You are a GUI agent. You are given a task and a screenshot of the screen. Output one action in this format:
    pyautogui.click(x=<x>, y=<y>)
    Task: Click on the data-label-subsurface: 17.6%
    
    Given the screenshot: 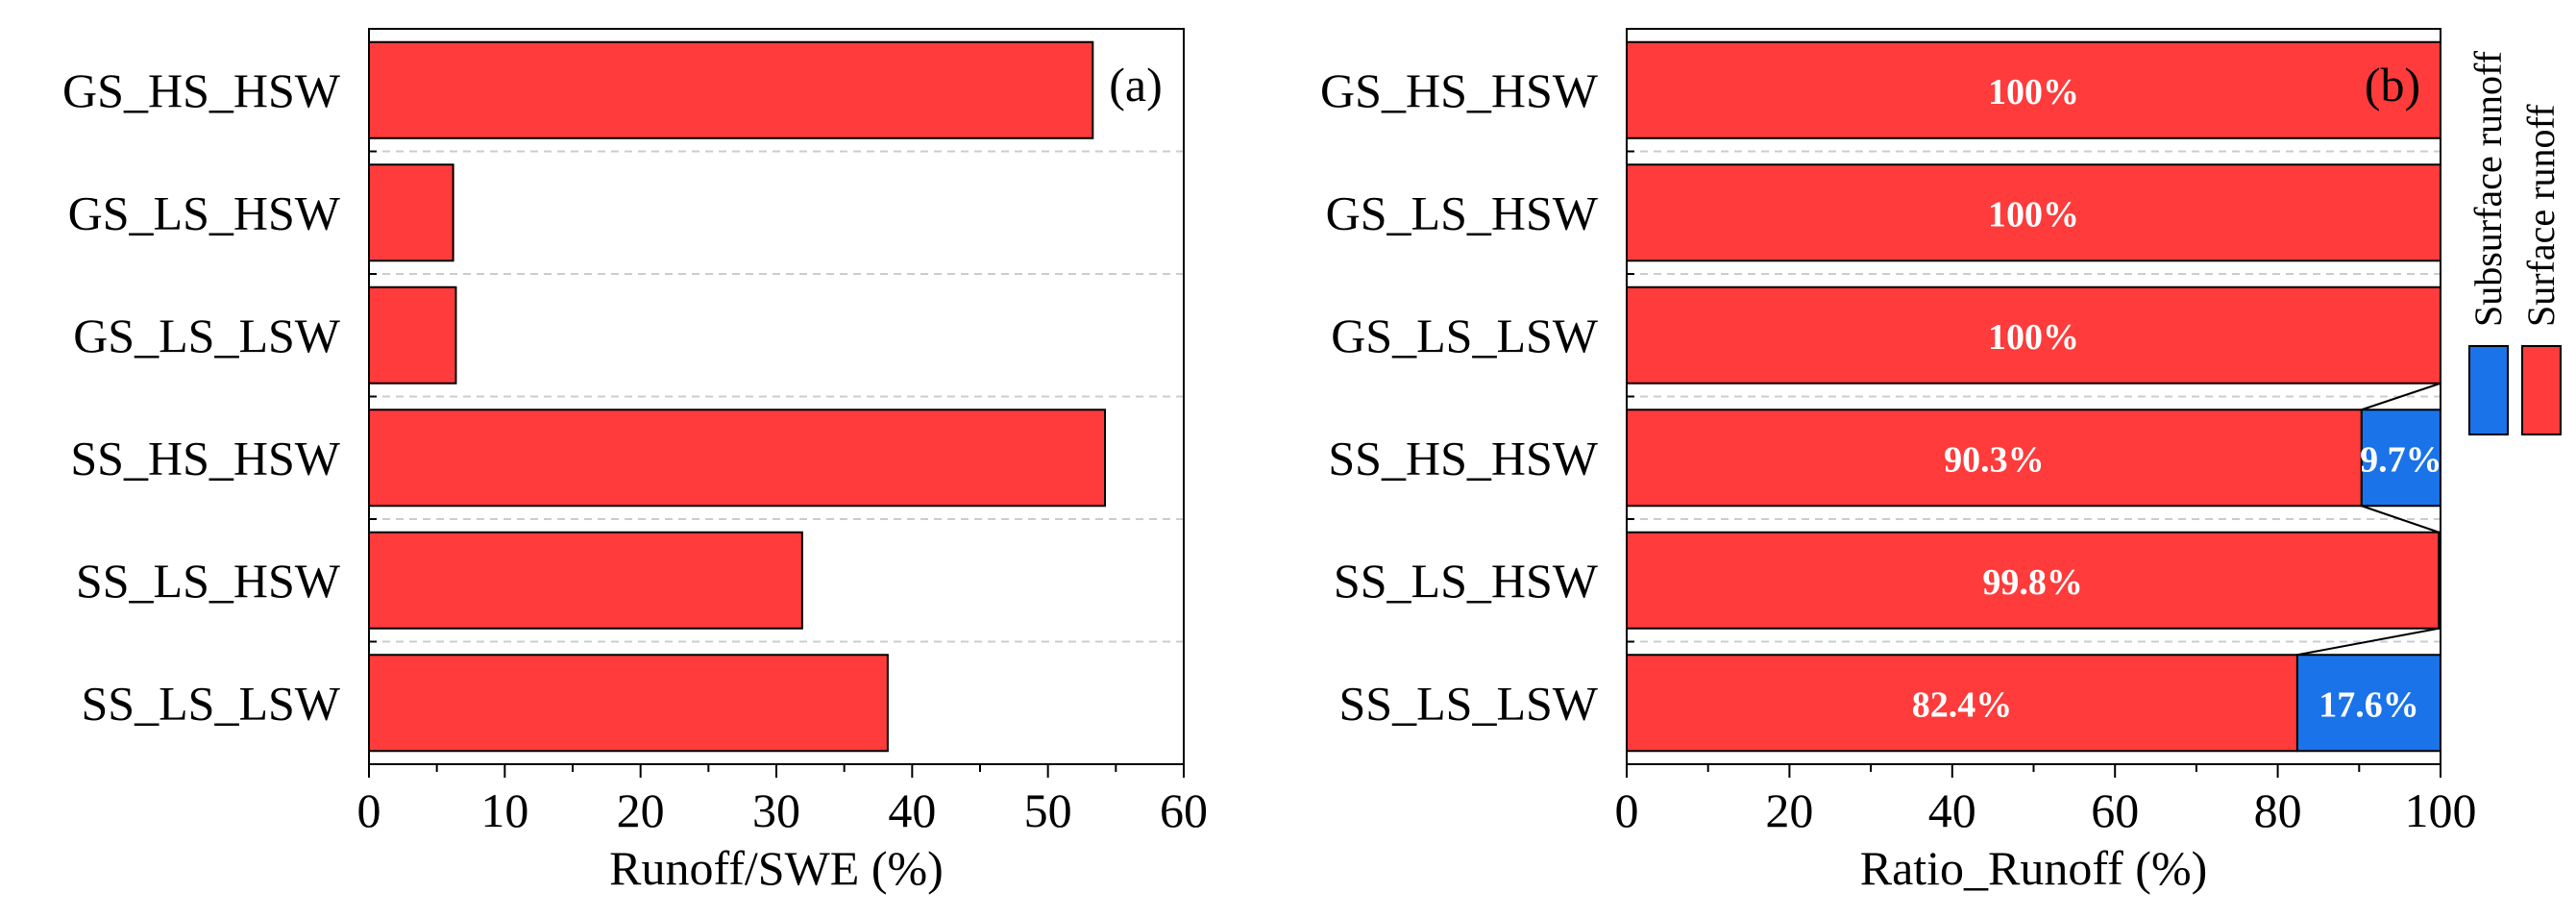 What is the action you would take?
    pyautogui.click(x=2368, y=704)
    